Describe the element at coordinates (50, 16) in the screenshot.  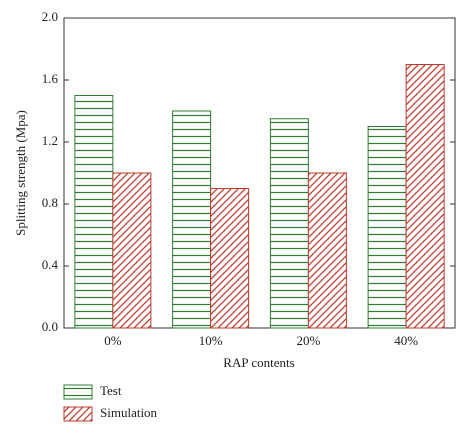
I see `y-tick-label: 2.0` at that location.